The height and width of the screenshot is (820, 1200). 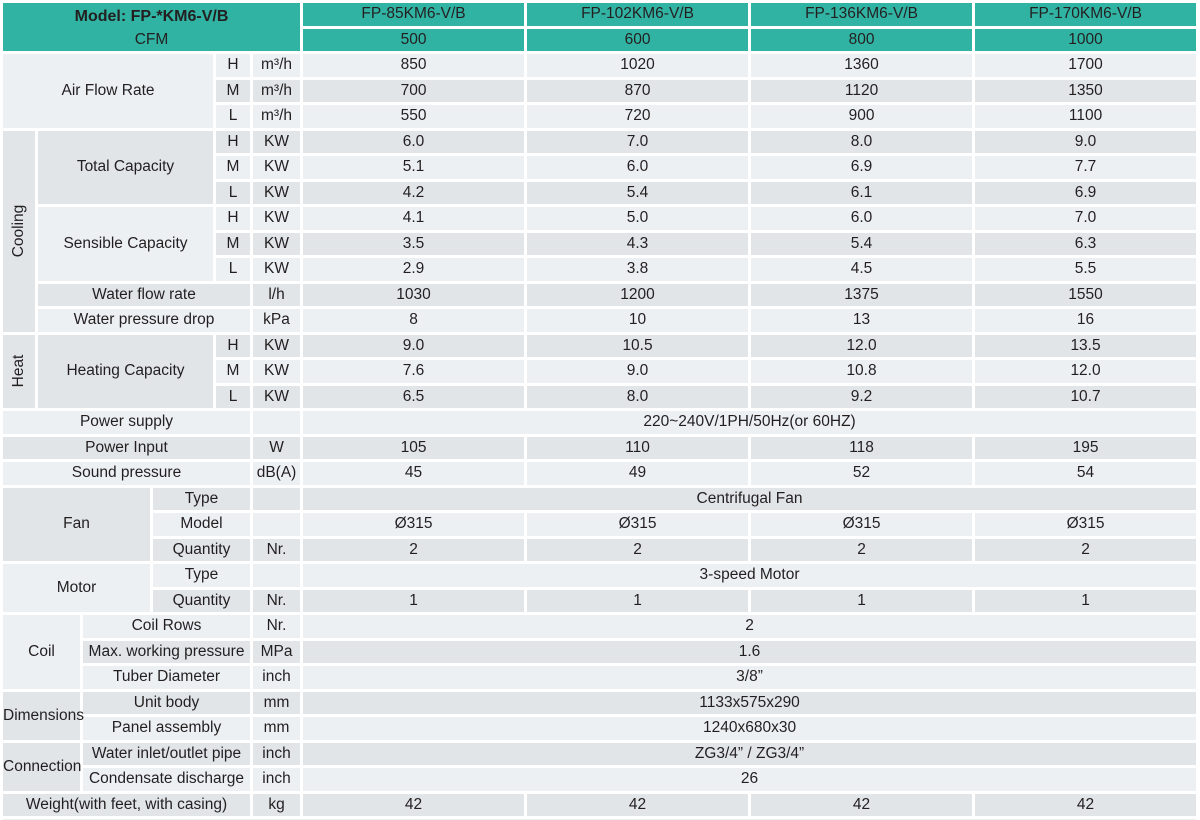 What do you see at coordinates (600, 588) in the screenshot?
I see `table-row: Motor Type 3-speed Motor` at bounding box center [600, 588].